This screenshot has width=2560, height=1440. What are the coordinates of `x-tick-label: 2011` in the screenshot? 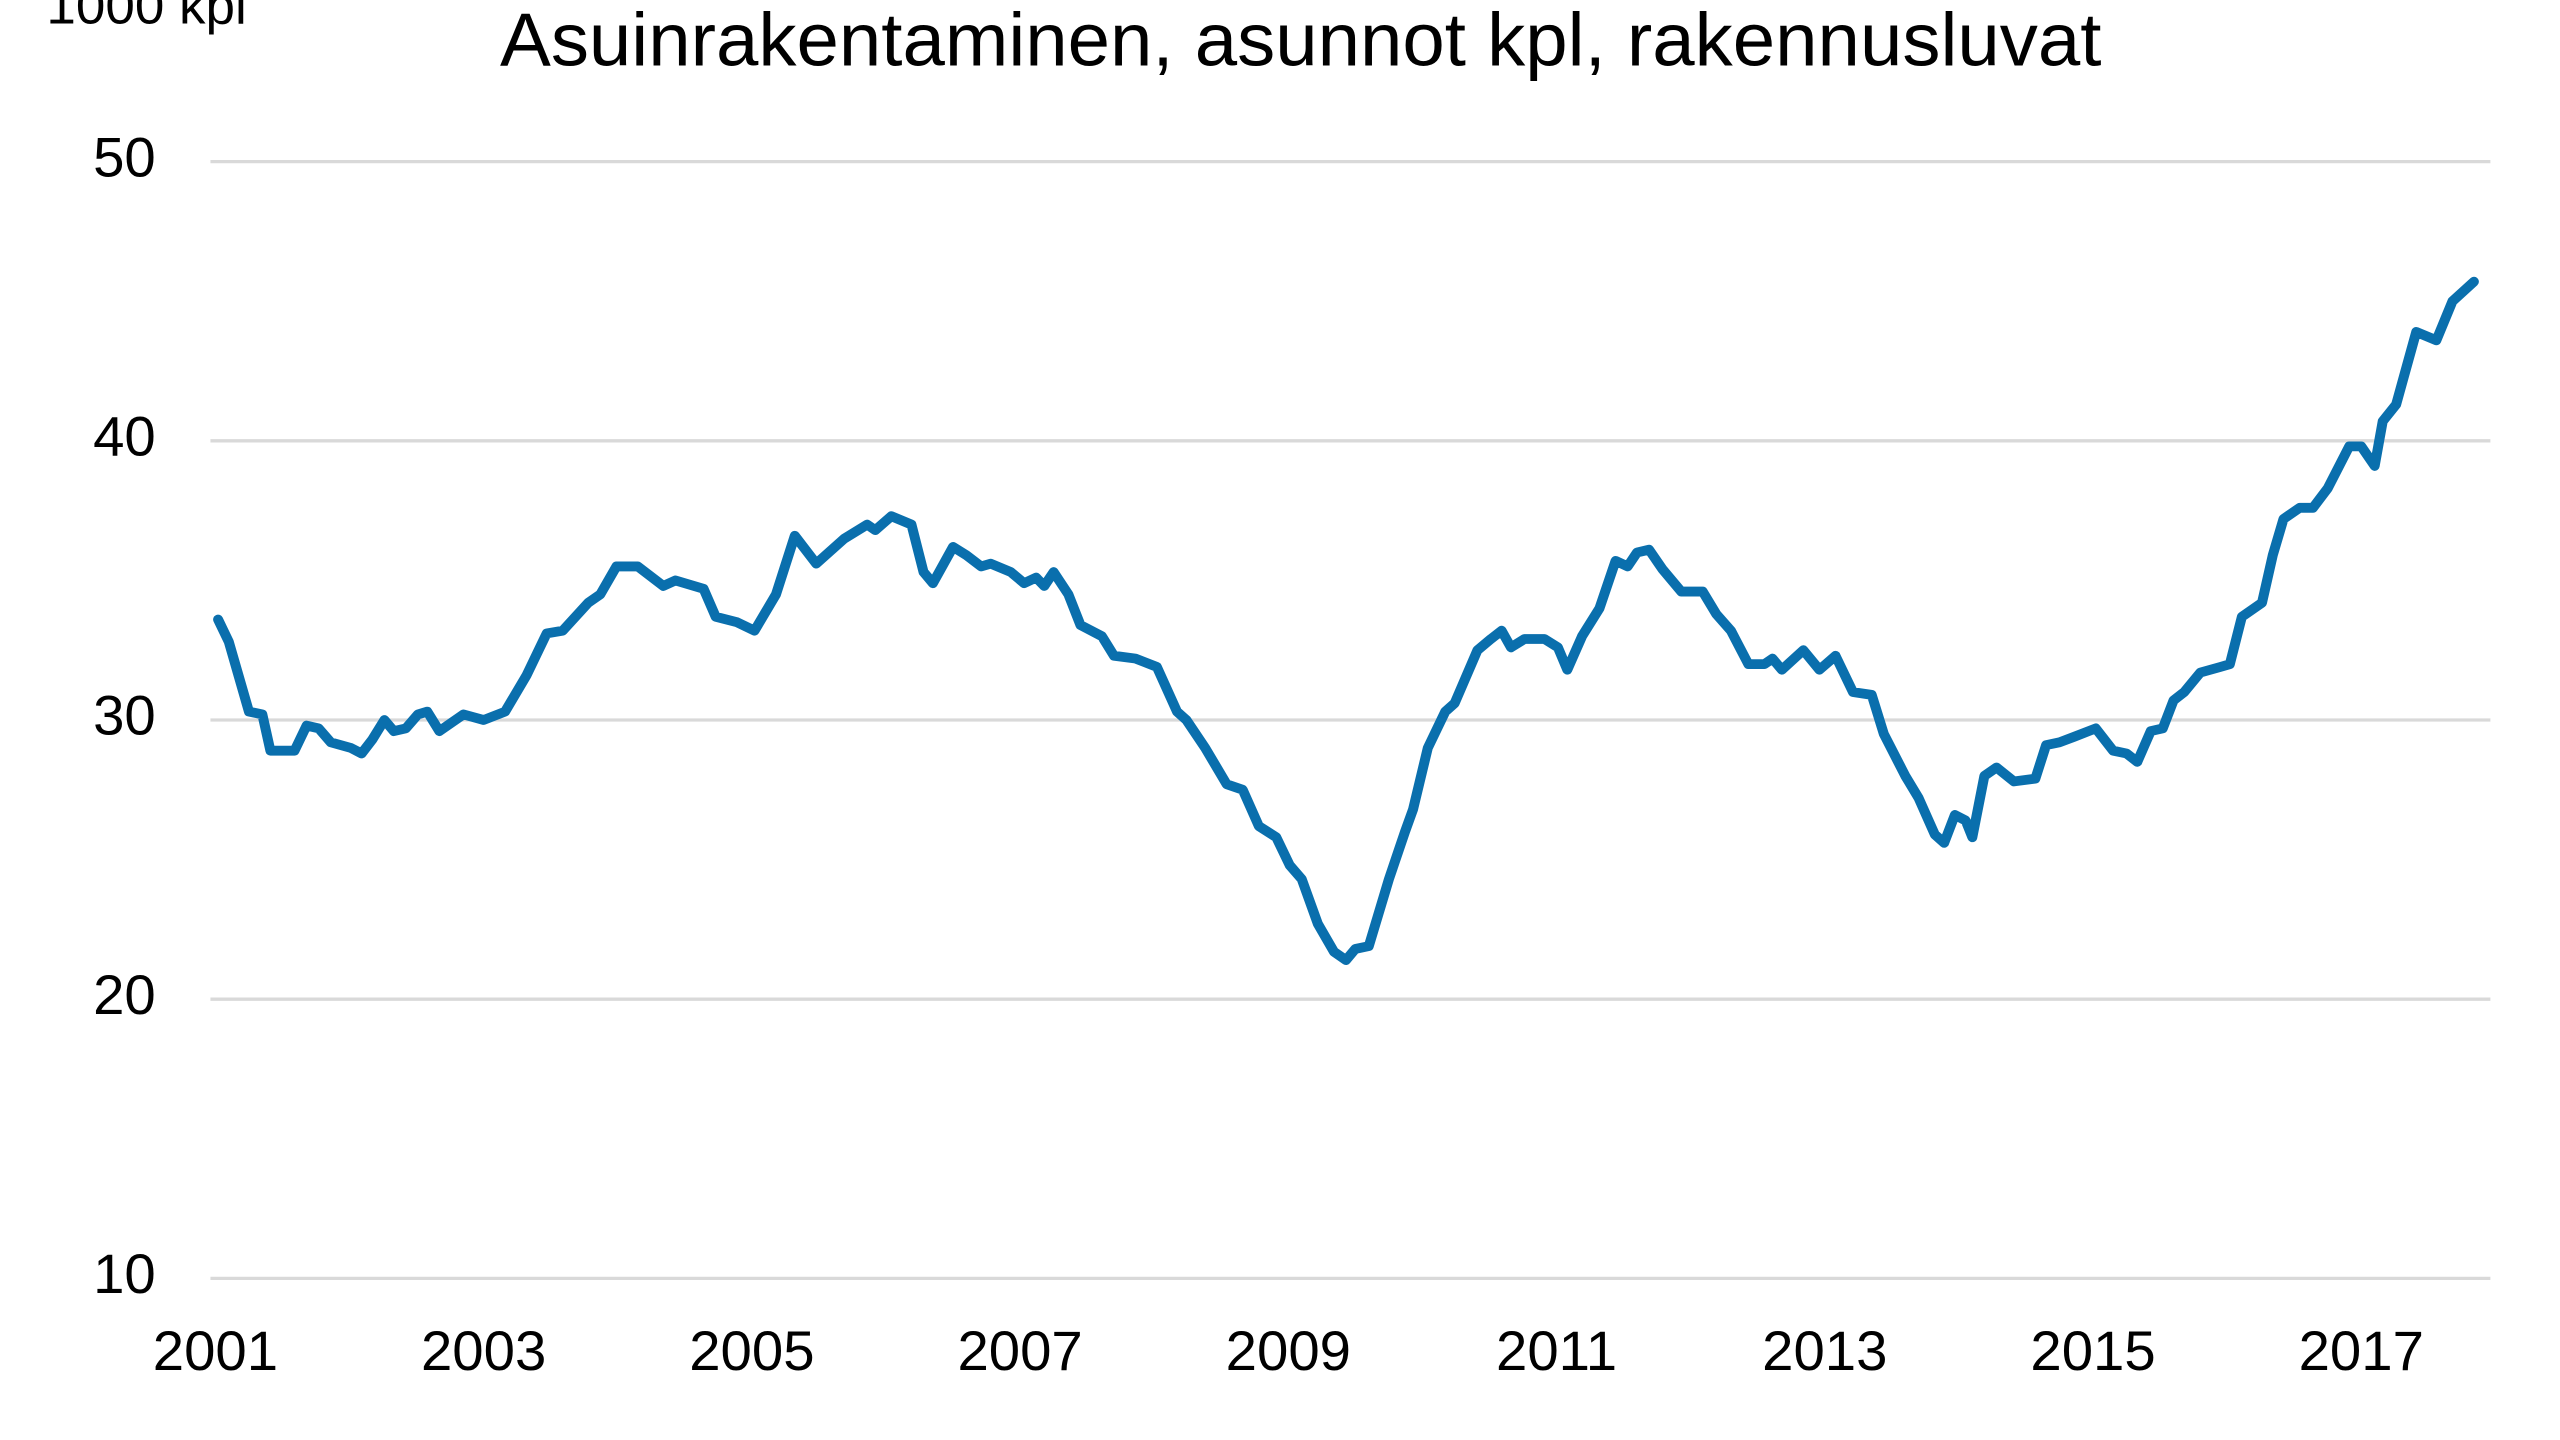 It's located at (1556, 1350).